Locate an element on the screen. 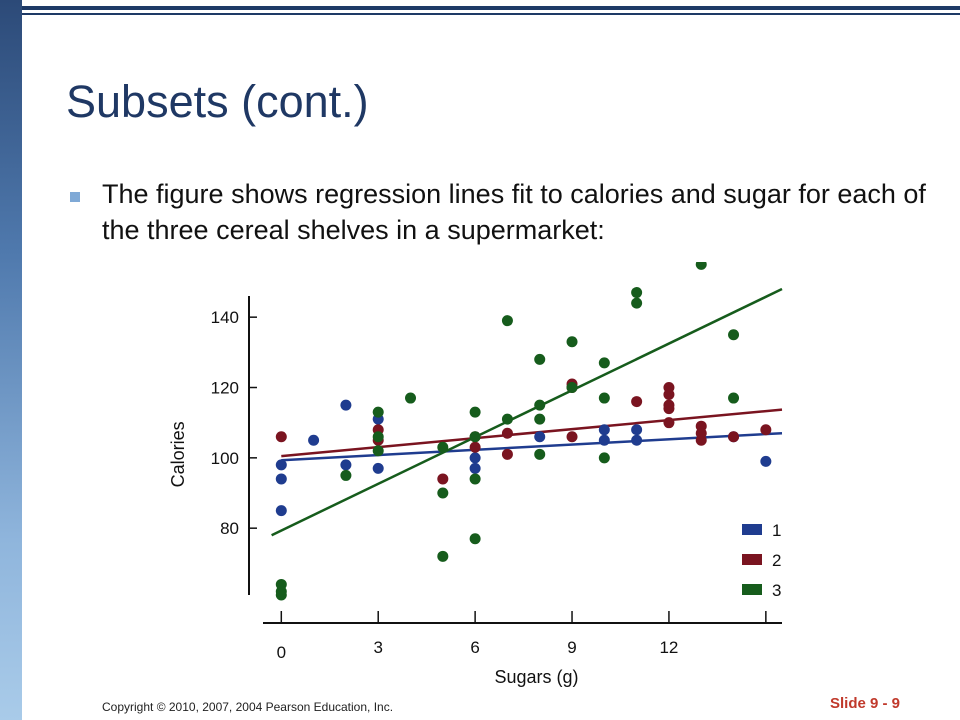 Image resolution: width=960 pixels, height=720 pixels. y-axis-title: Calories is located at coordinates (178, 454).